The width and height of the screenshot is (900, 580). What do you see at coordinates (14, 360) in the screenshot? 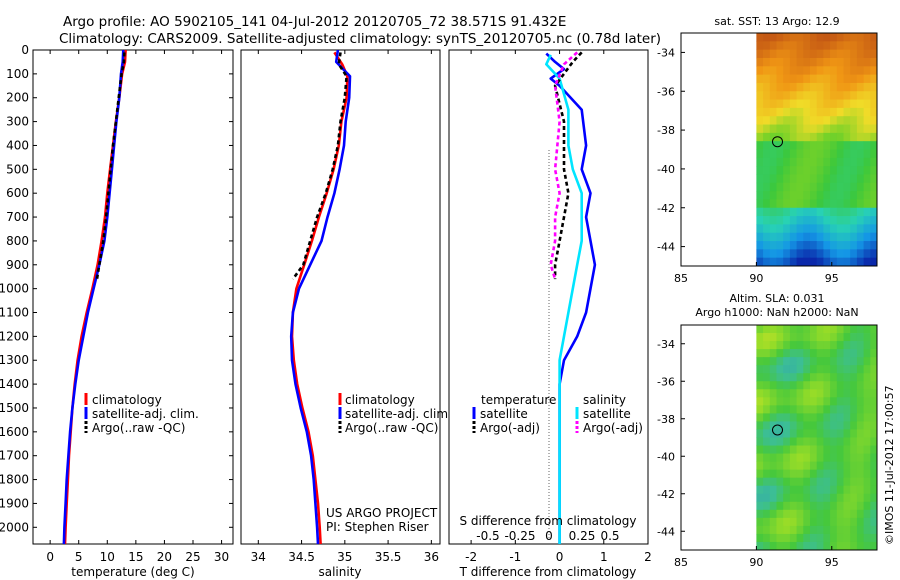
I see `depth-tick-label: 1300` at bounding box center [14, 360].